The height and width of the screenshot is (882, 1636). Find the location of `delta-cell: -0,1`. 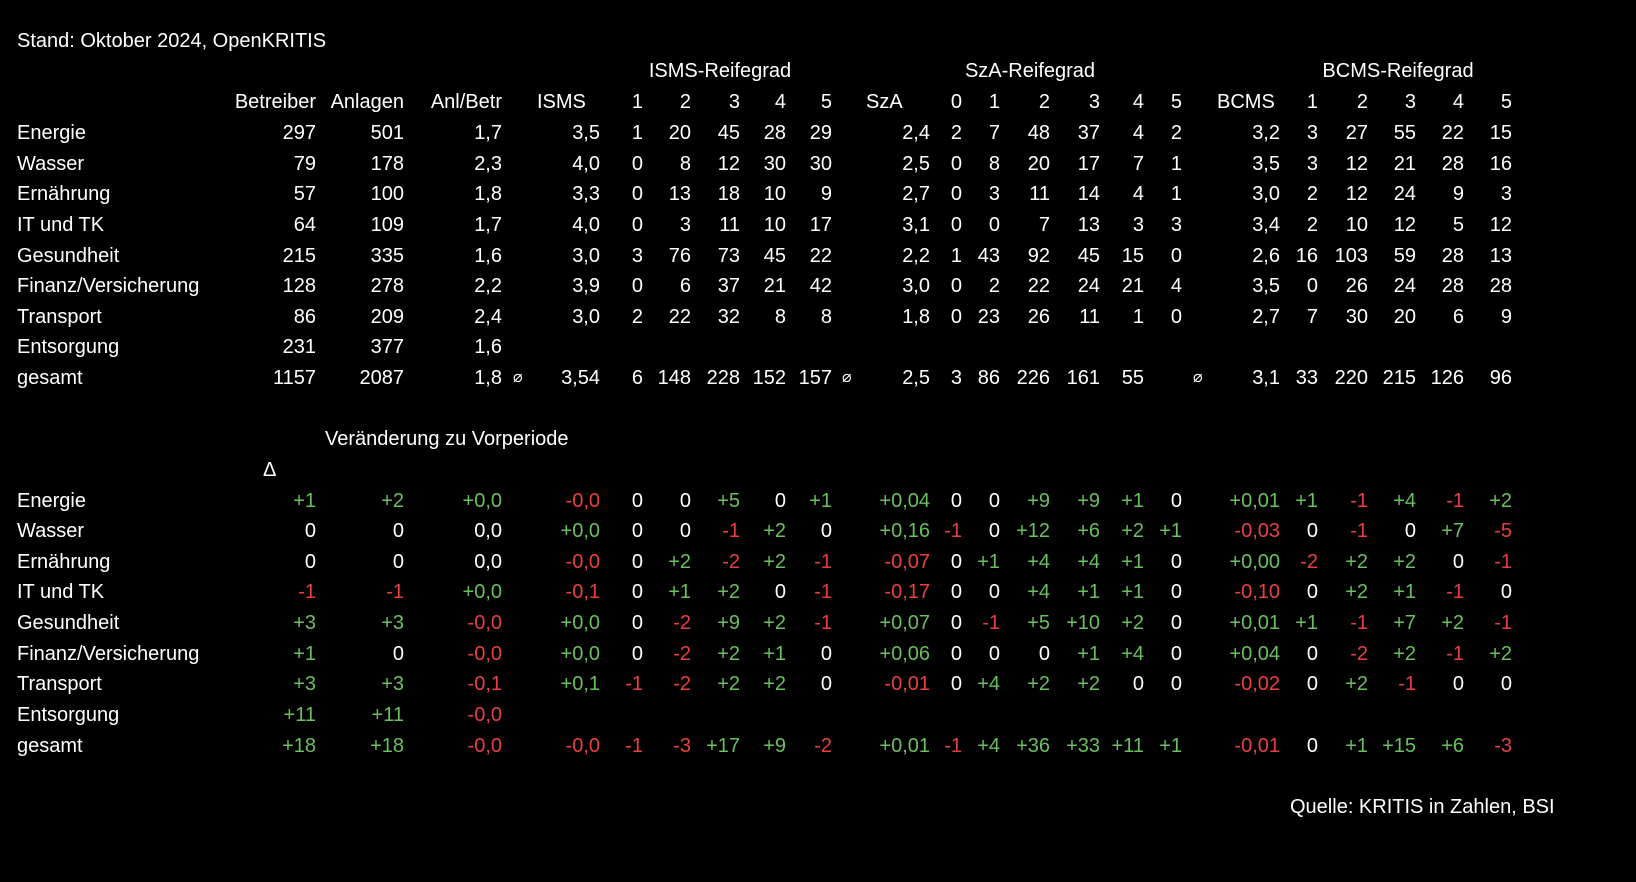

delta-cell: -0,1 is located at coordinates (582, 592).